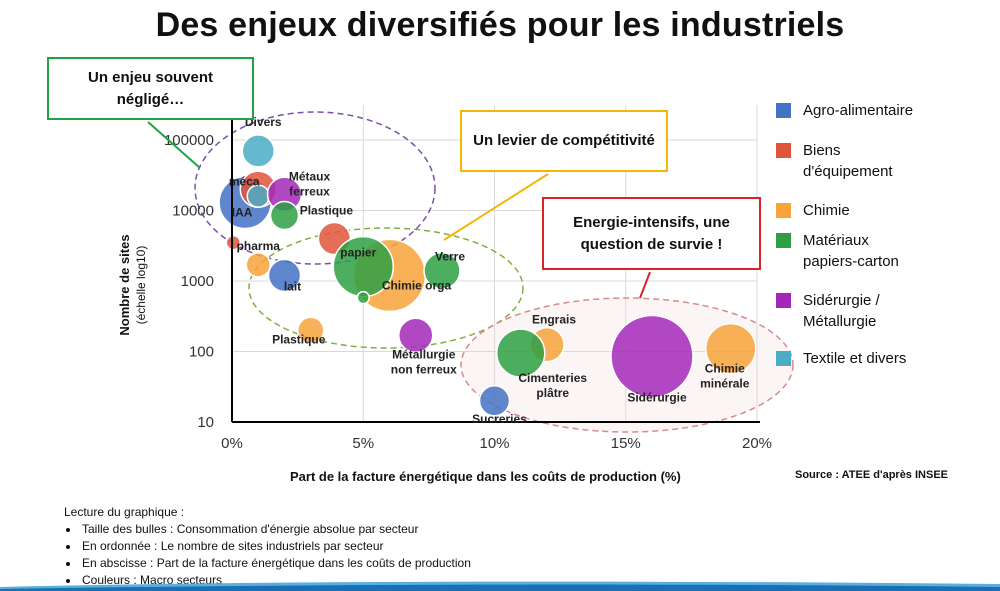 The height and width of the screenshot is (591, 1000). Describe the element at coordinates (424, 361) in the screenshot. I see `bubble-label: Métallurgie non ferreux` at that location.